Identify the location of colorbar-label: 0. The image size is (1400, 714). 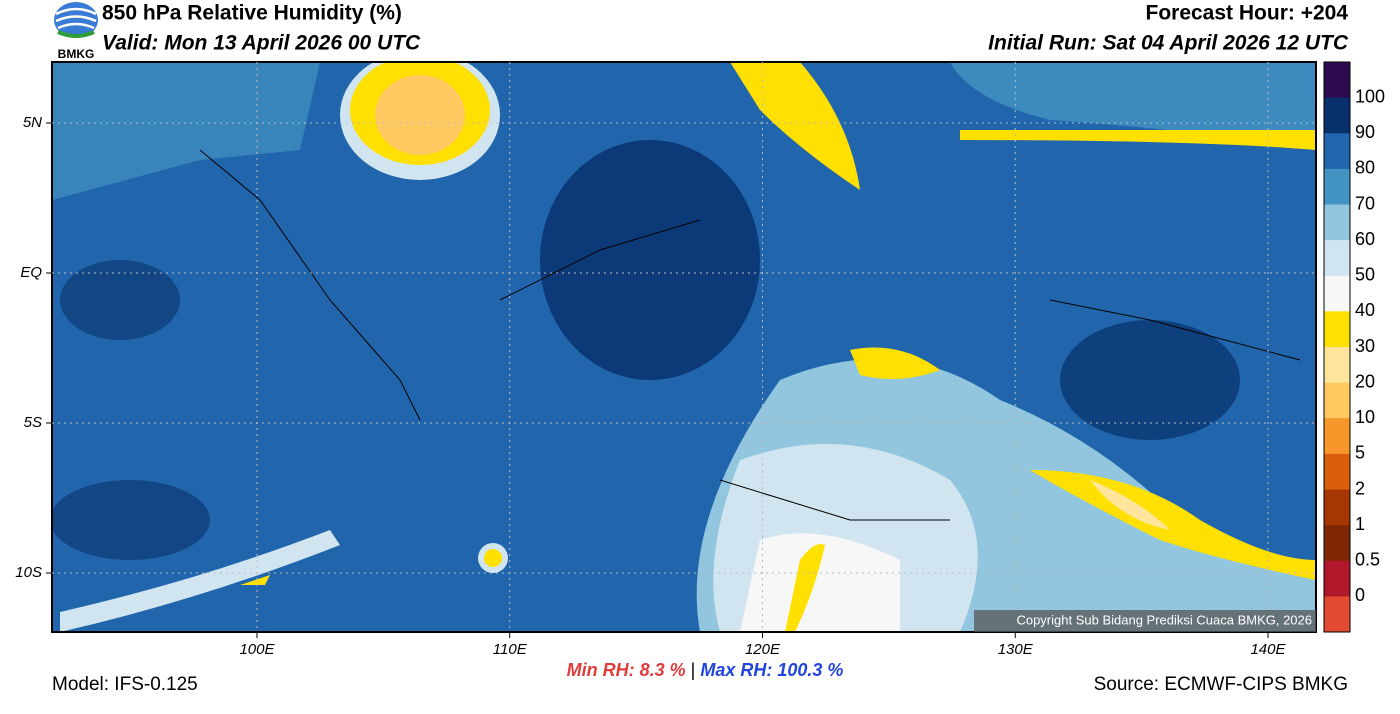
(1360, 595).